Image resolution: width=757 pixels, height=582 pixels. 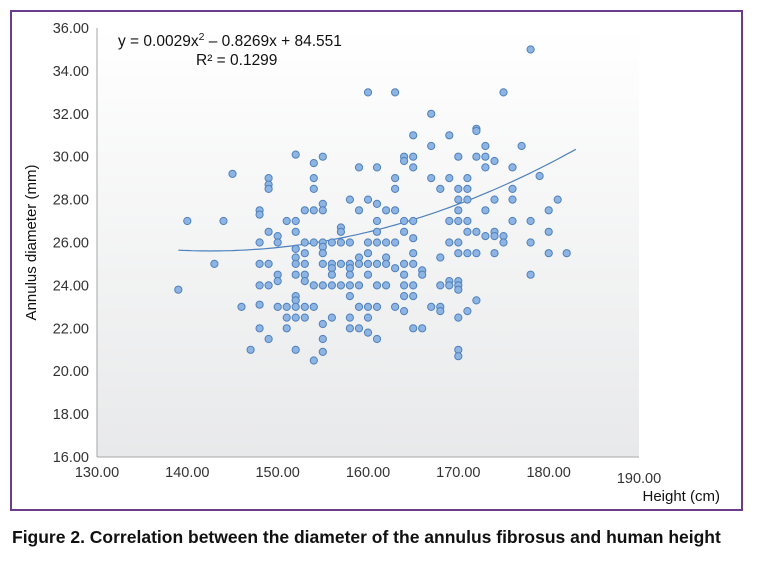 I want to click on trendline-equation: y = 0.0029x2 – 0.8269x + 84.551, so click(x=230, y=40).